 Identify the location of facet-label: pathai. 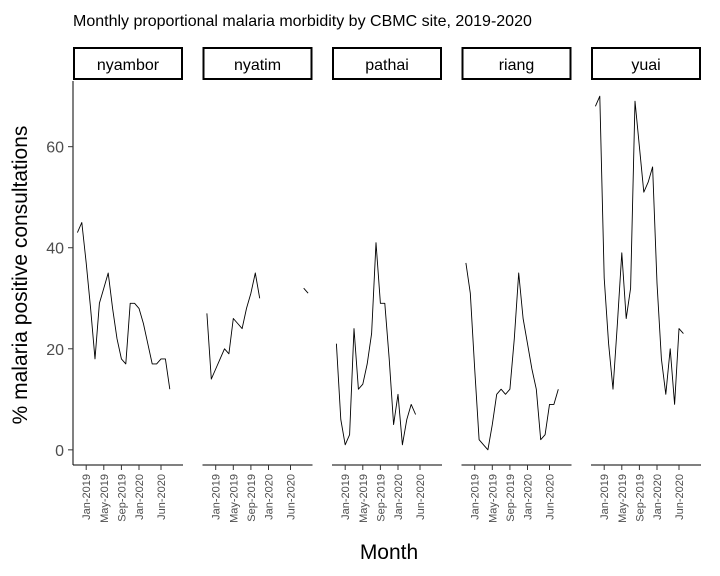
(387, 65).